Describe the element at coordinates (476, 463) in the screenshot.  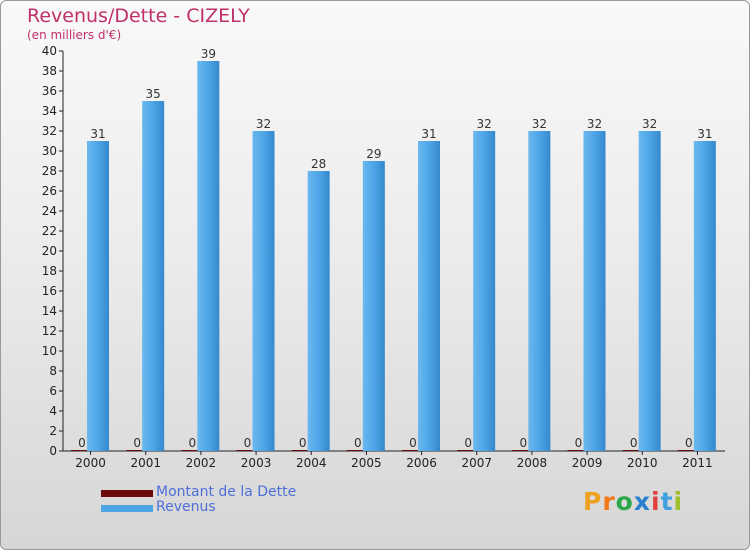
I see `x-tick-label: 2007` at that location.